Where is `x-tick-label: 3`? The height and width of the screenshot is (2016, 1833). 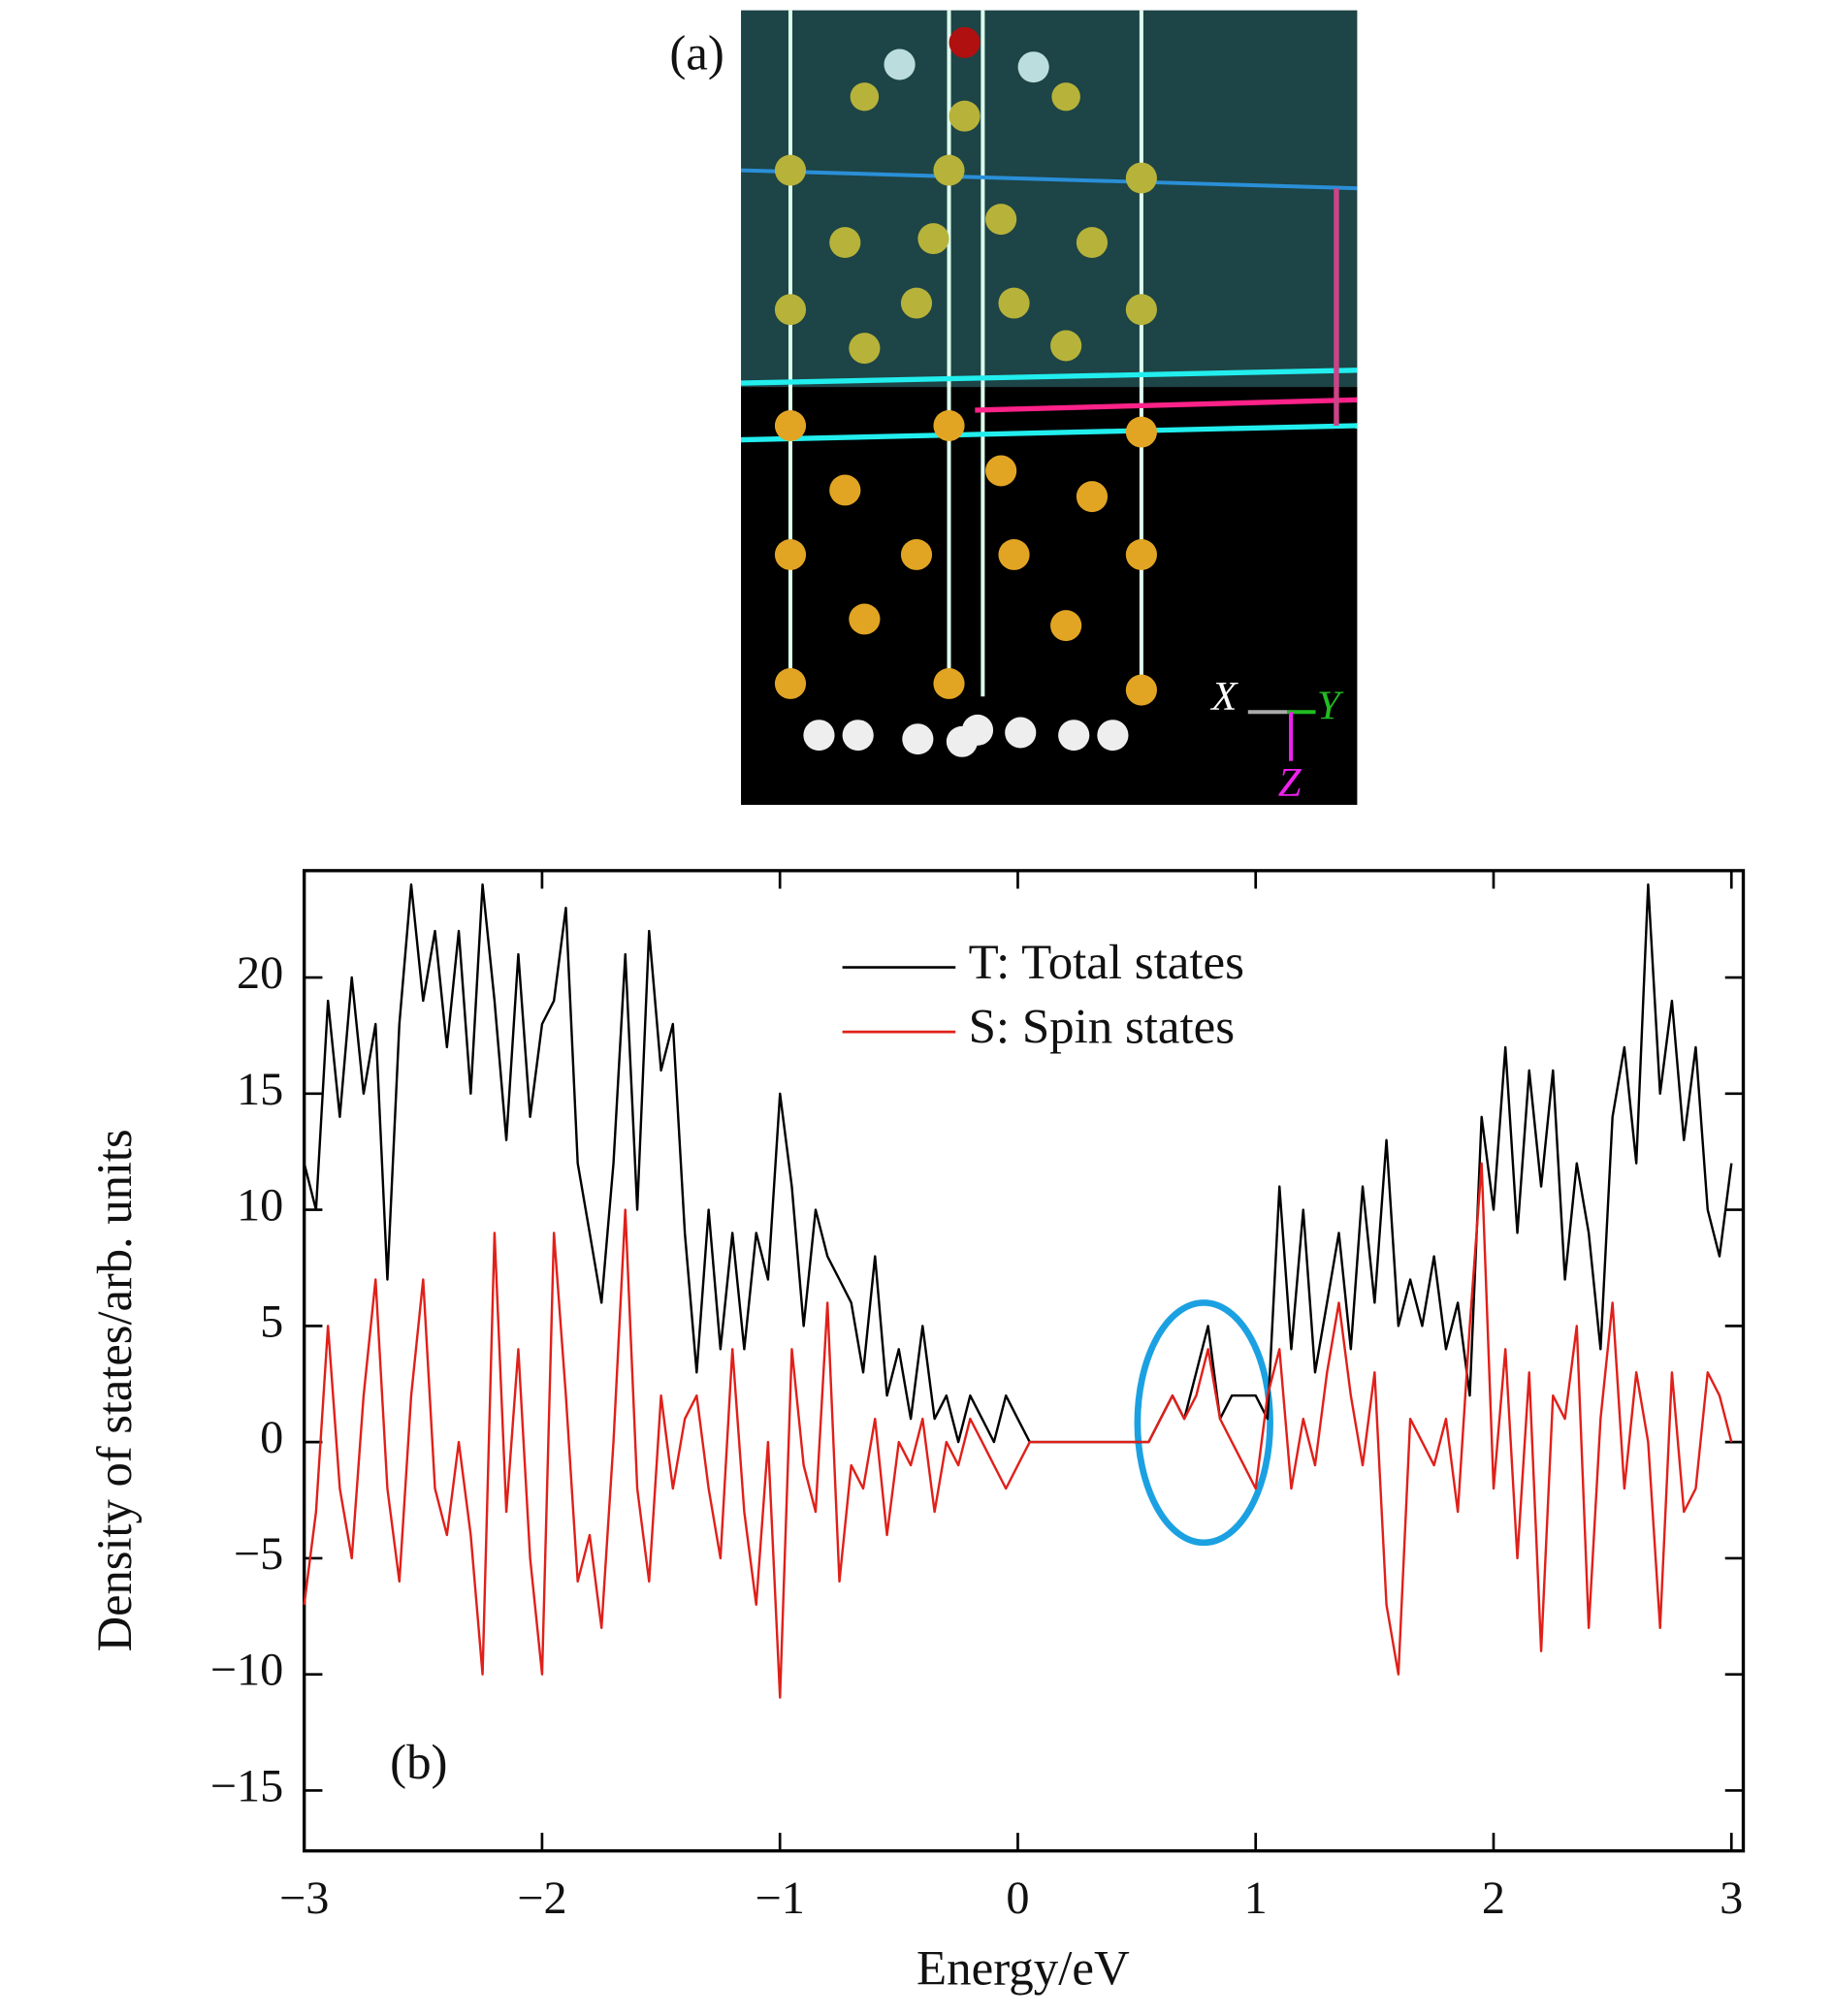
x-tick-label: 3 is located at coordinates (1731, 1898).